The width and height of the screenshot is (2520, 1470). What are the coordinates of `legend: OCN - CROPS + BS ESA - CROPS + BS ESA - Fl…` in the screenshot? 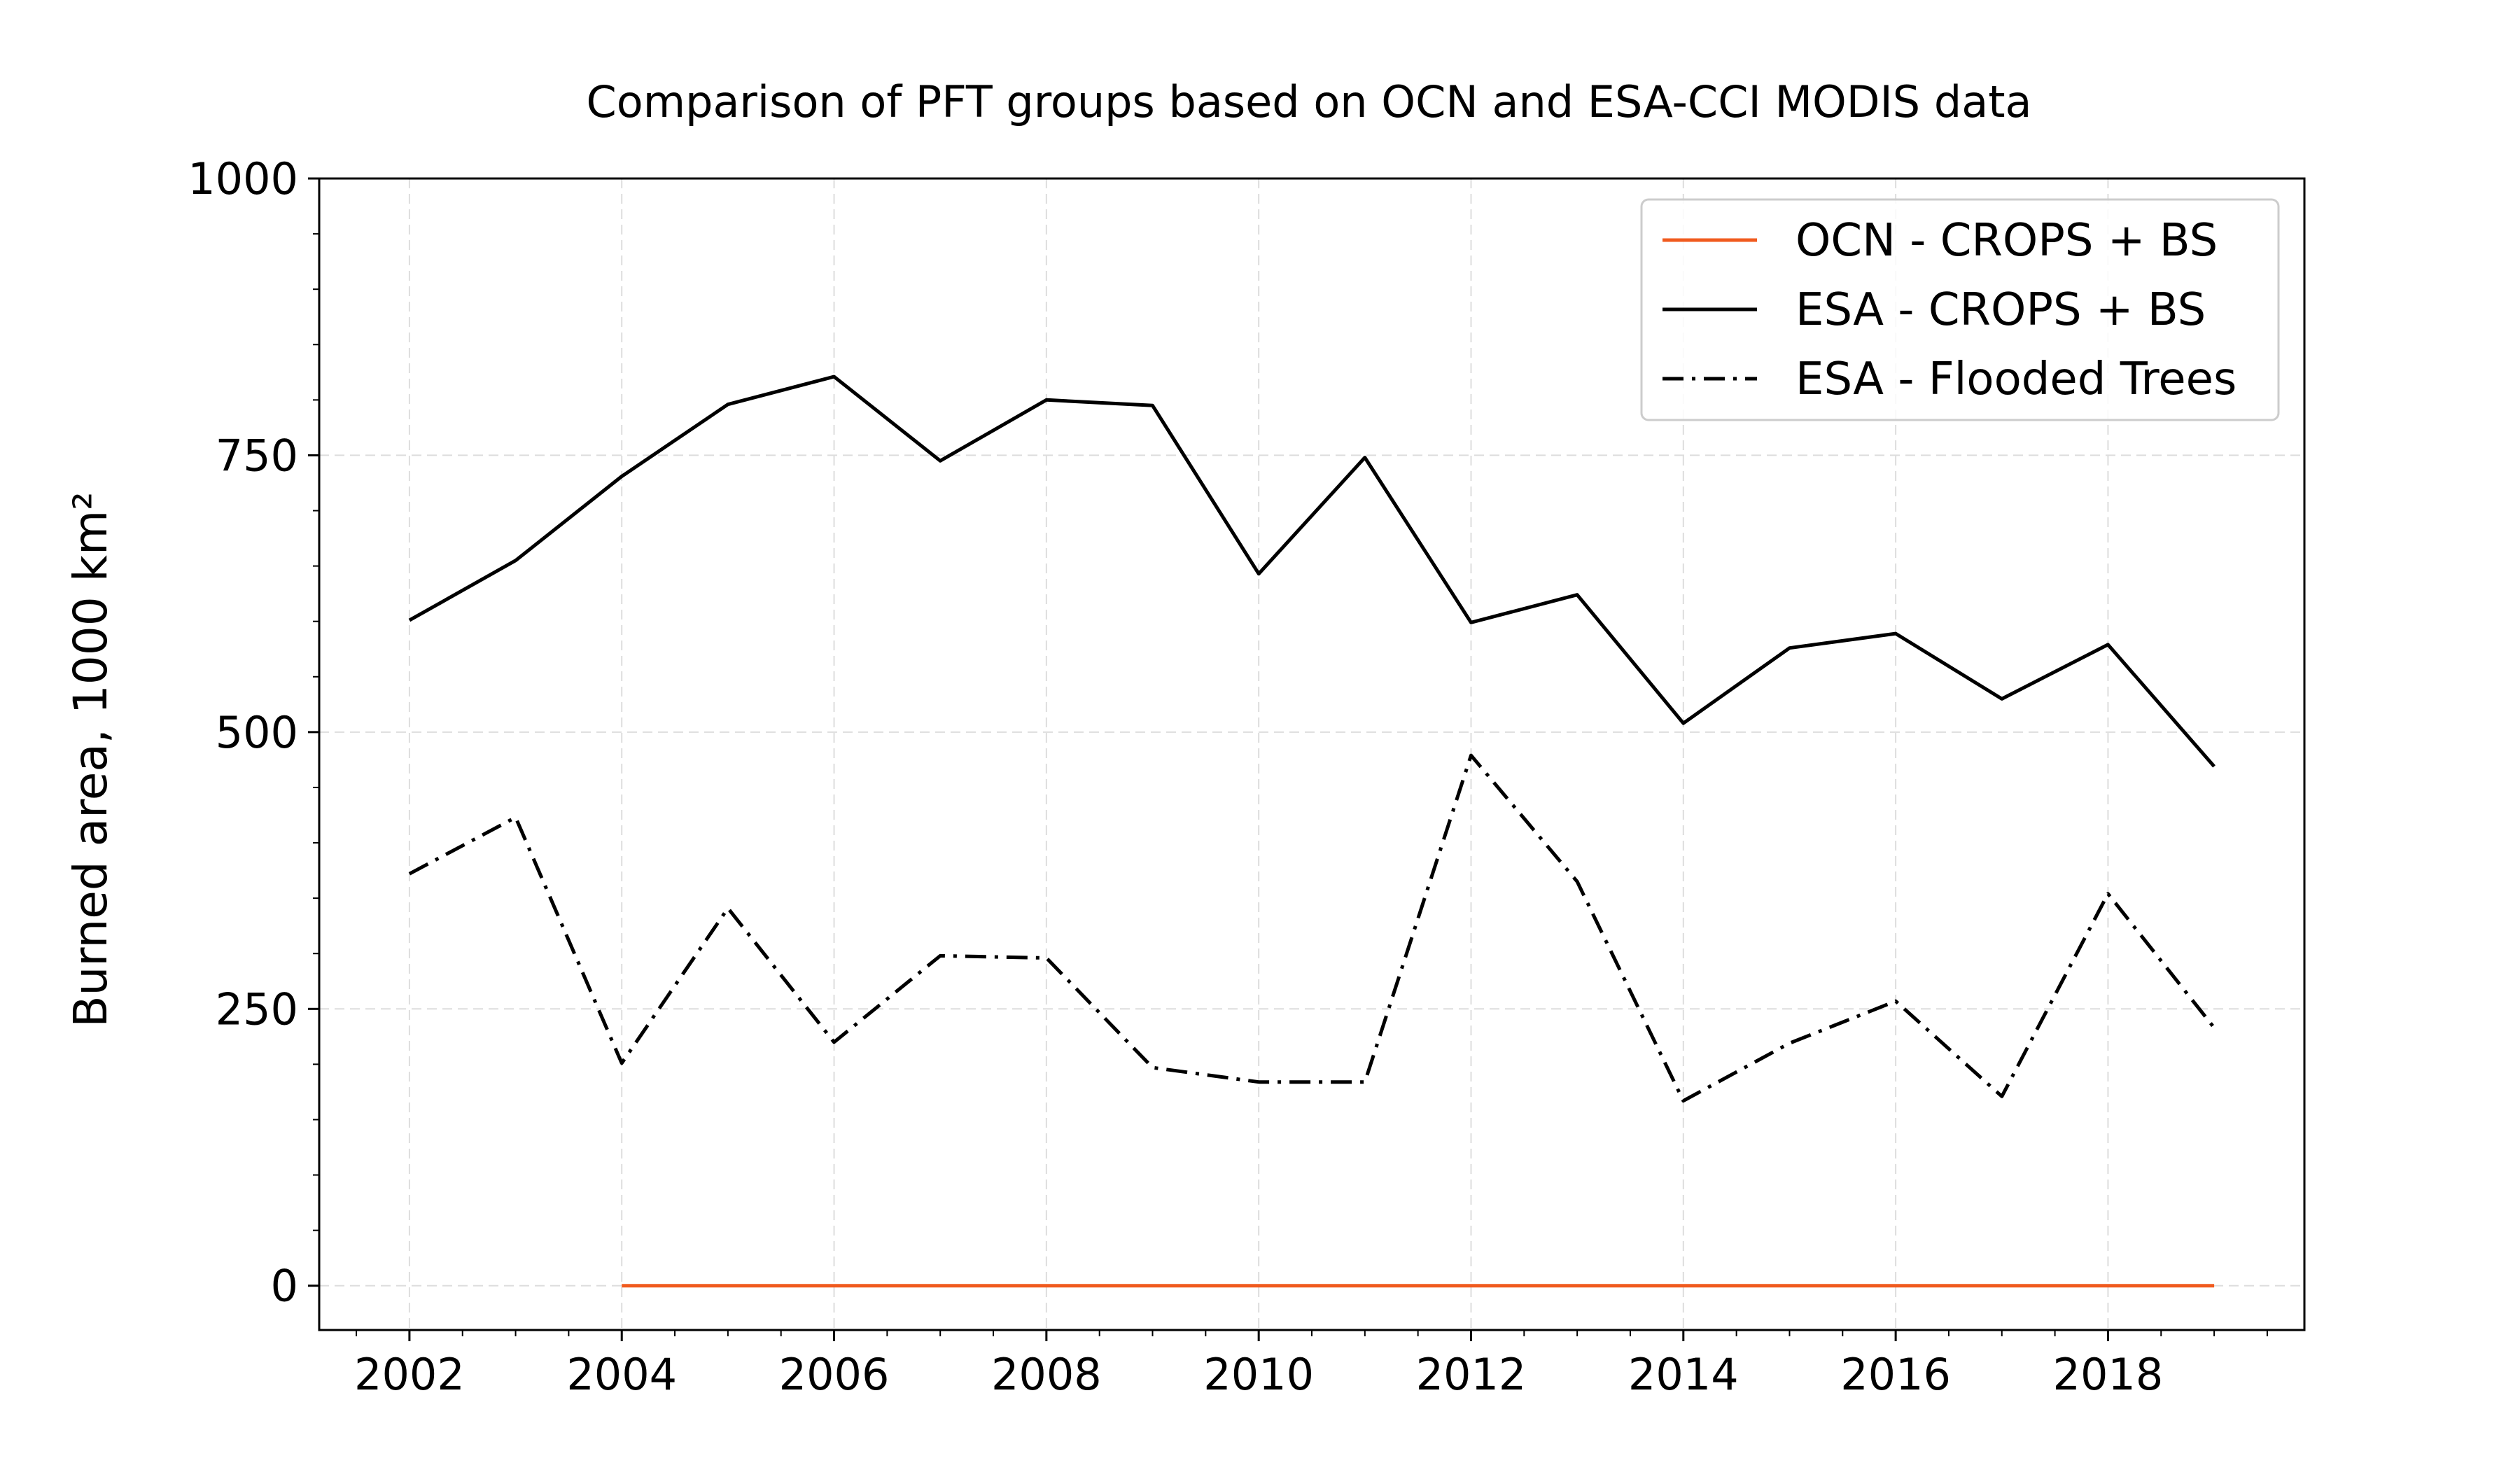 It's located at (1960, 309).